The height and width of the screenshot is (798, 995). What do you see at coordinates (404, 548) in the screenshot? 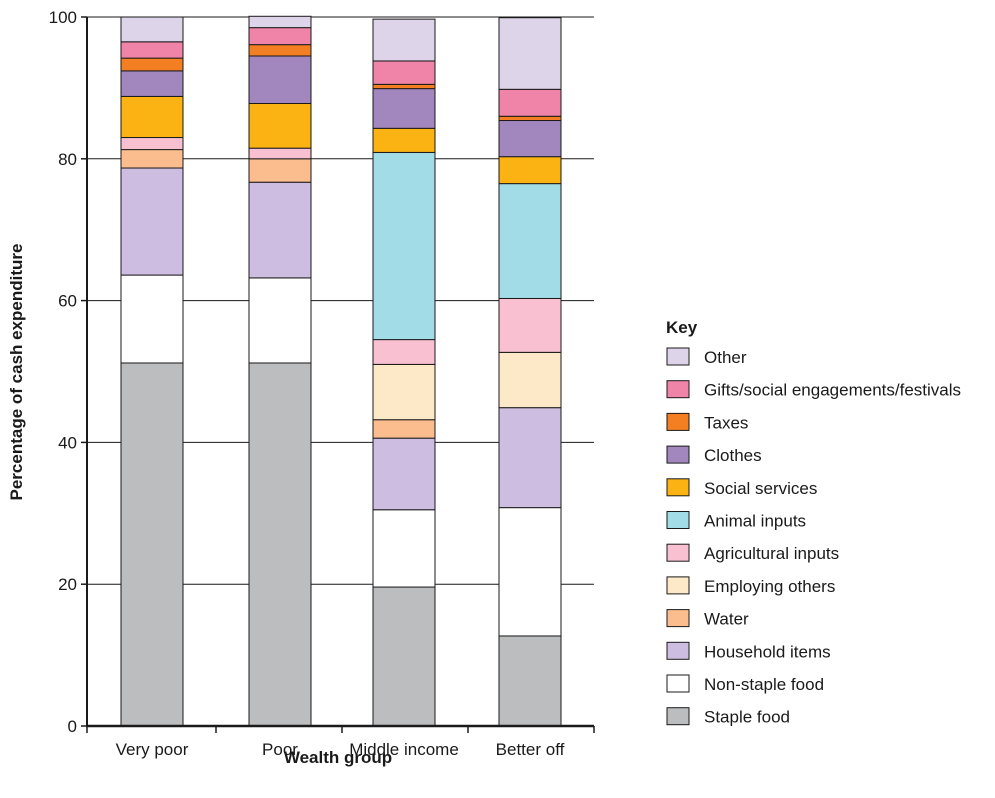
I see `bar-segment-middle-income-non-staple-food` at bounding box center [404, 548].